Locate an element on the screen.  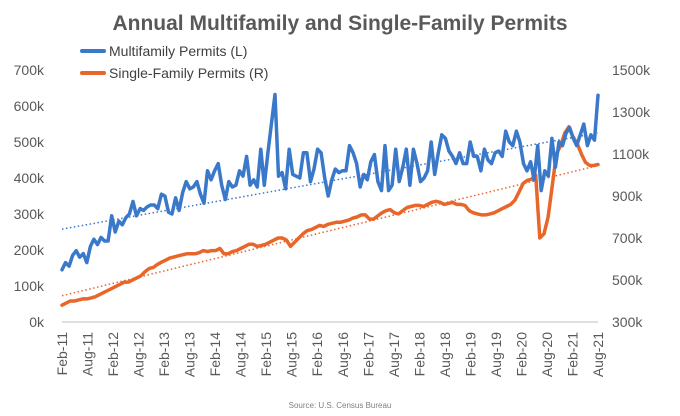
x-tick-label: Aug-17 is located at coordinates (394, 354).